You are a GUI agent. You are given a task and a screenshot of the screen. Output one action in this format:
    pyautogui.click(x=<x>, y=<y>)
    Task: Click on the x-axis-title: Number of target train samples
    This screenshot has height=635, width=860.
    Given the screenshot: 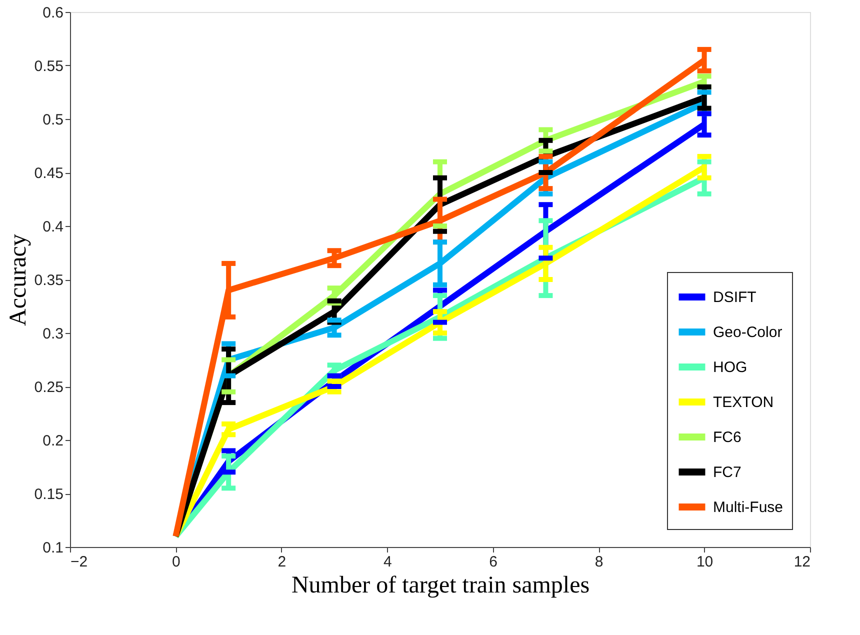 What is the action you would take?
    pyautogui.click(x=440, y=585)
    